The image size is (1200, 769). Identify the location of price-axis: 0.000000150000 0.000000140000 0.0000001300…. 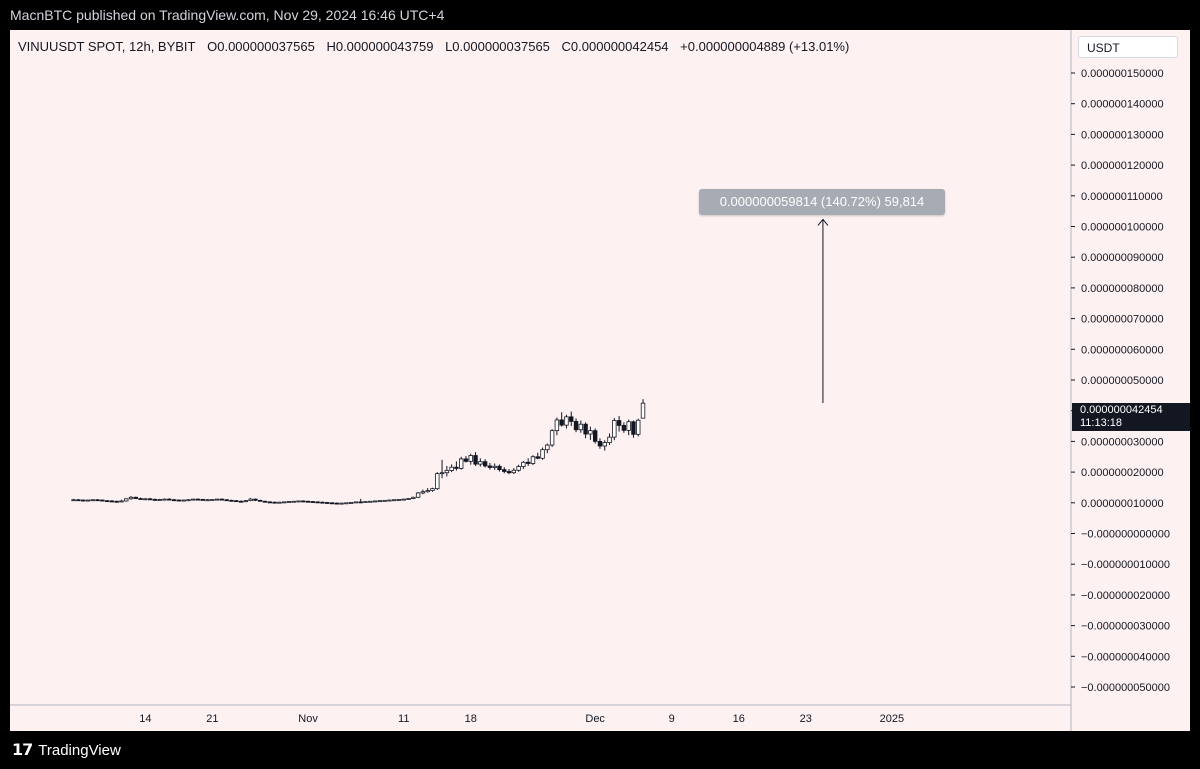
(1120, 380).